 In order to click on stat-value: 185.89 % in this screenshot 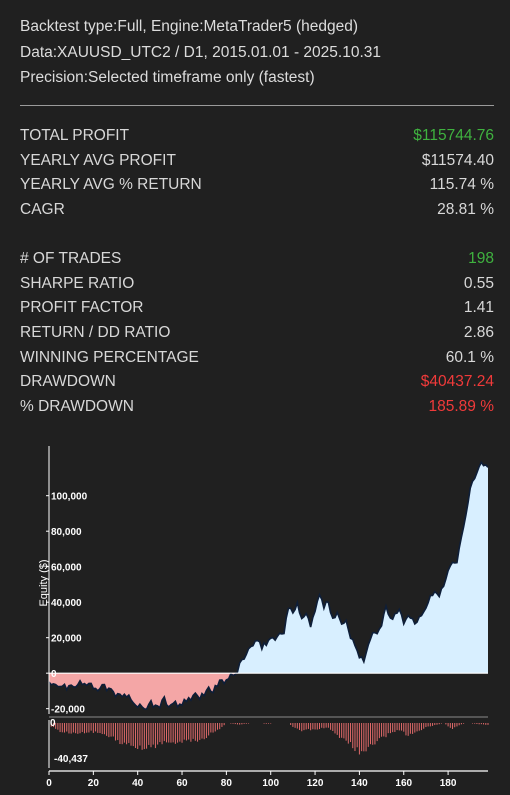, I will do `click(461, 407)`.